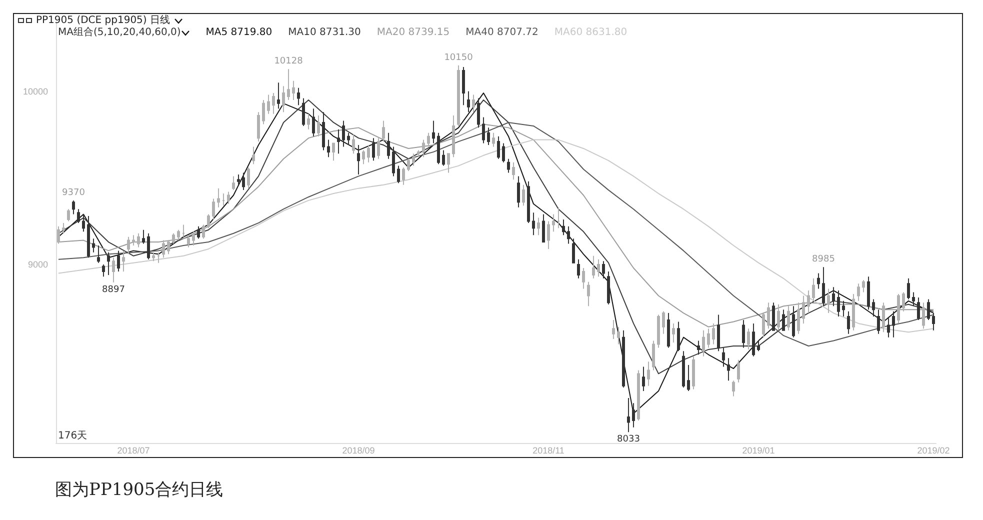 The image size is (983, 520). I want to click on x-tick-label: 2018/11, so click(548, 451).